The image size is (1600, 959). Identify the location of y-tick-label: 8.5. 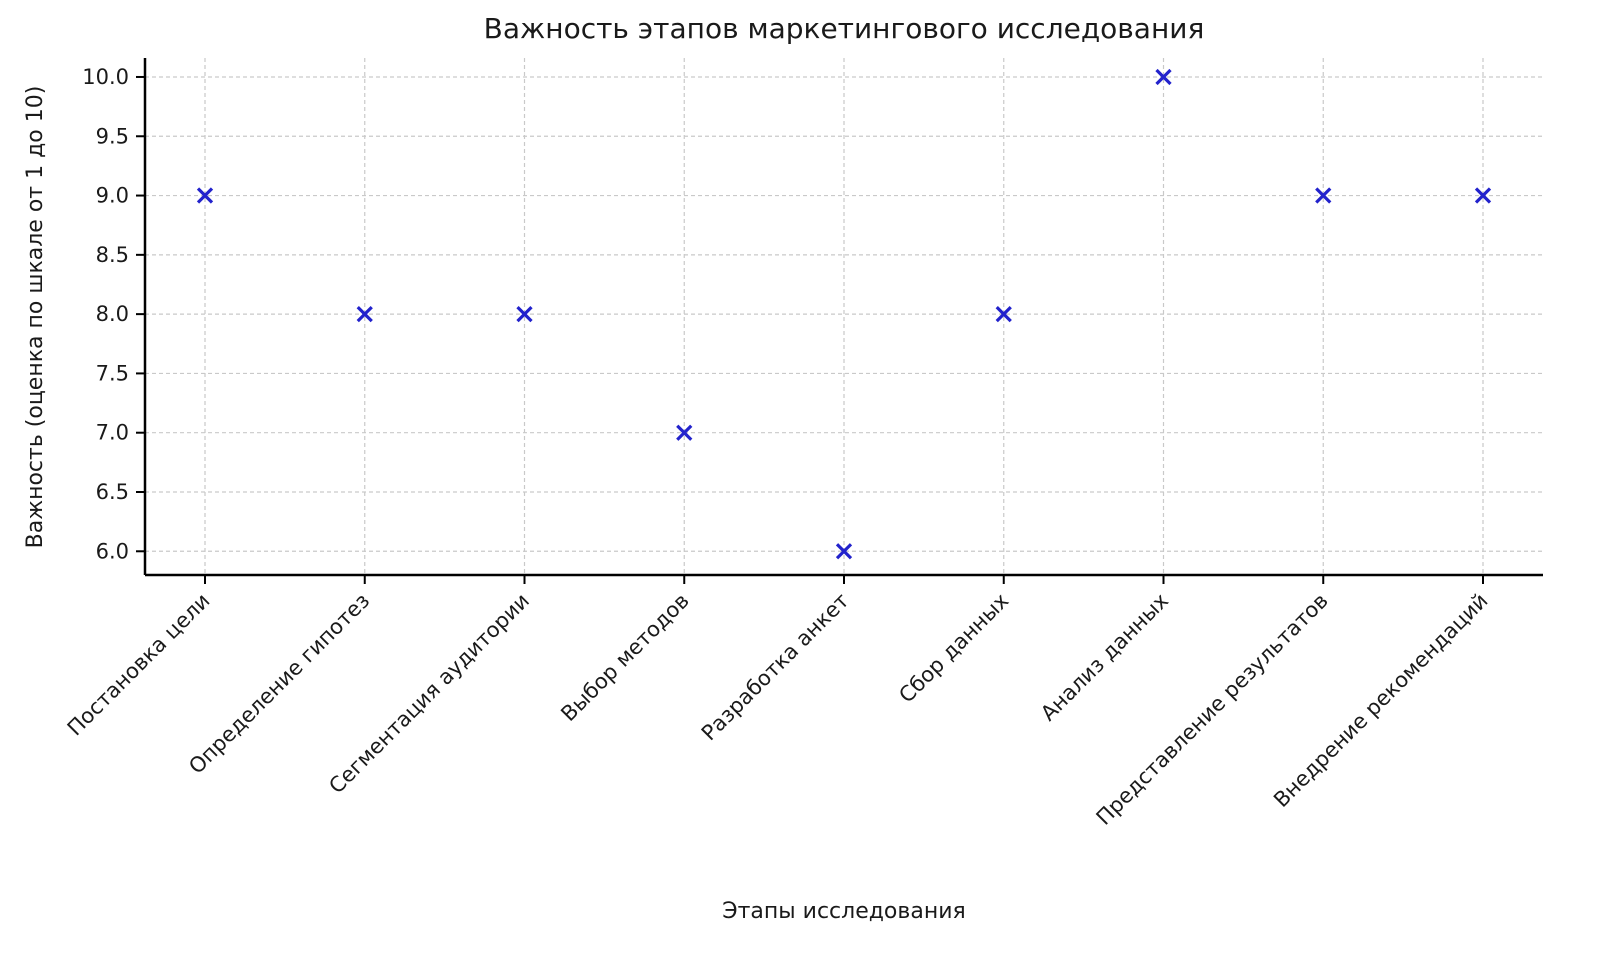
(112, 255).